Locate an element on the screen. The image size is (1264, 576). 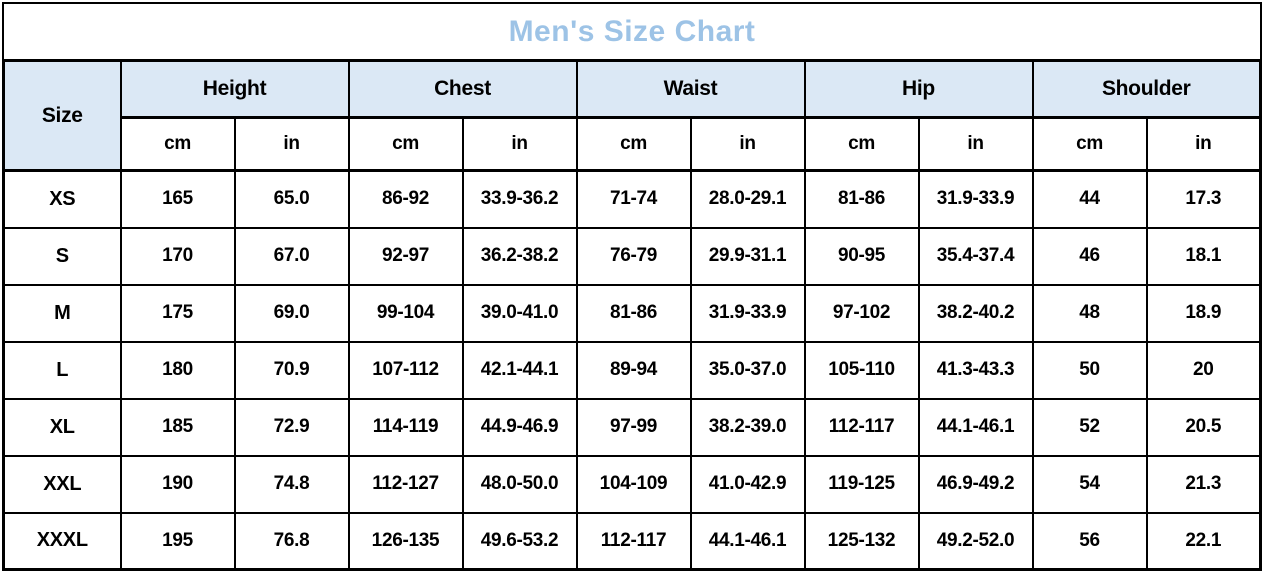
data-cell: 39.0-41.0 is located at coordinates (519, 313).